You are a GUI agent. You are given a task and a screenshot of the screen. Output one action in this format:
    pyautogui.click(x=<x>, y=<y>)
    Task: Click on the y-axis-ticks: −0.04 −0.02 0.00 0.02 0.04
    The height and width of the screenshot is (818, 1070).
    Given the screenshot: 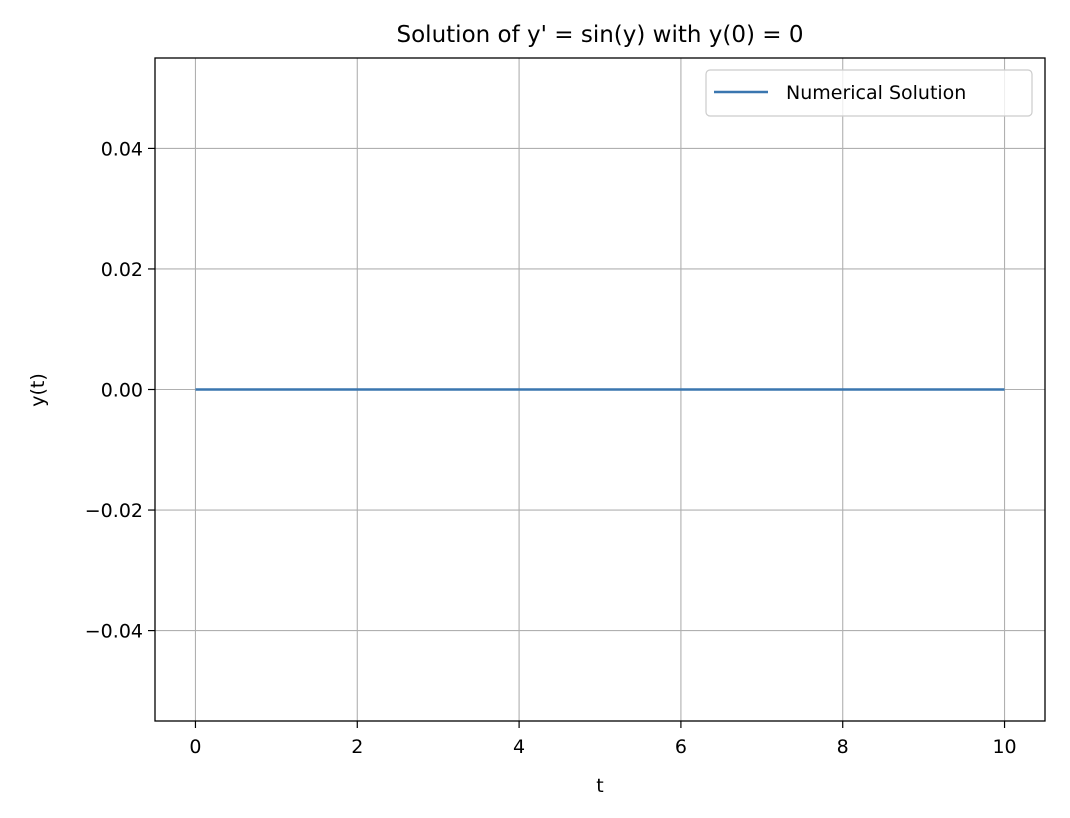 What is the action you would take?
    pyautogui.click(x=120, y=390)
    